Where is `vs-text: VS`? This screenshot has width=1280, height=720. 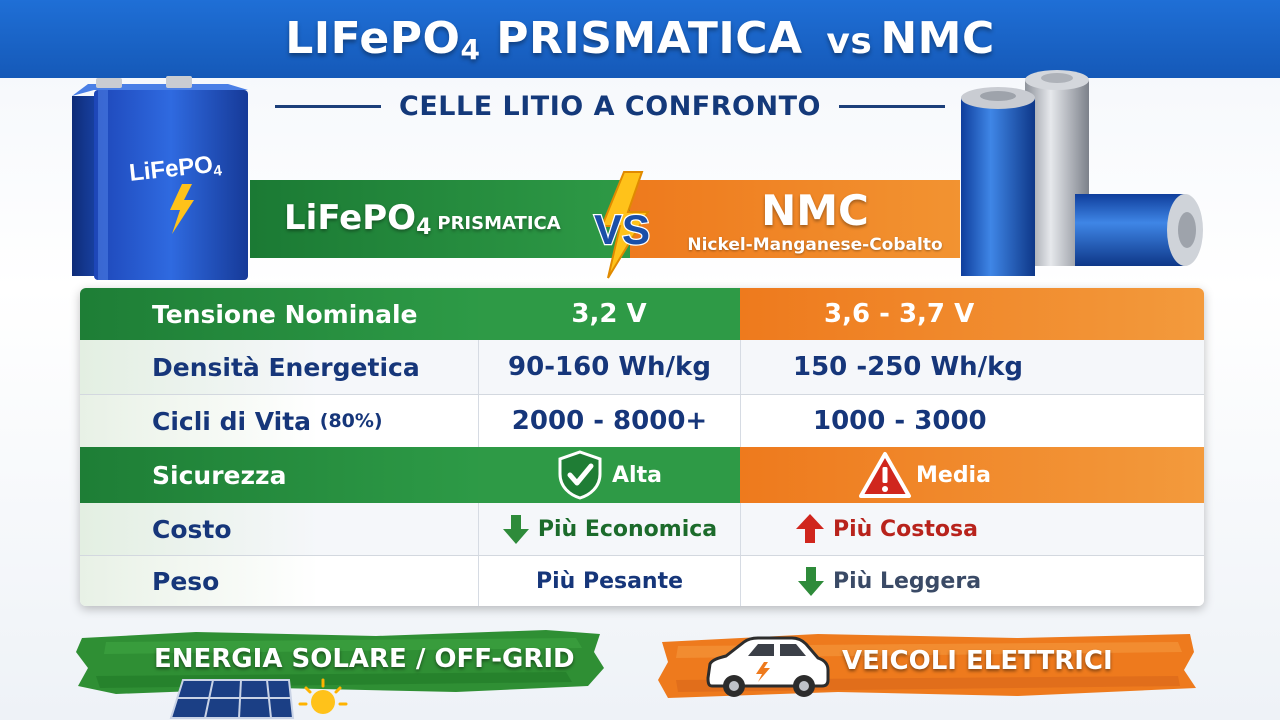 vs-text: VS is located at coordinates (622, 229).